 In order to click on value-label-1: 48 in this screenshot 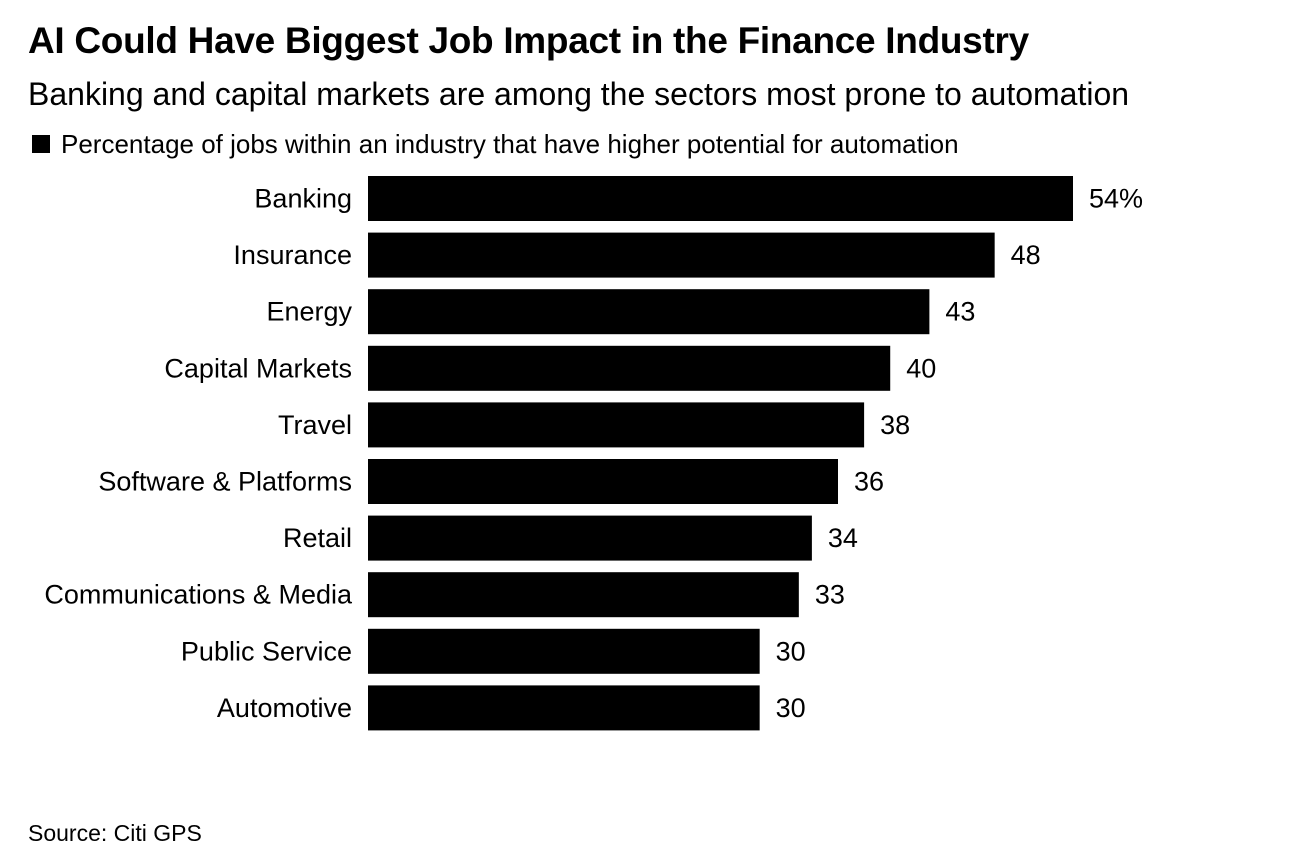, I will do `click(1026, 255)`.